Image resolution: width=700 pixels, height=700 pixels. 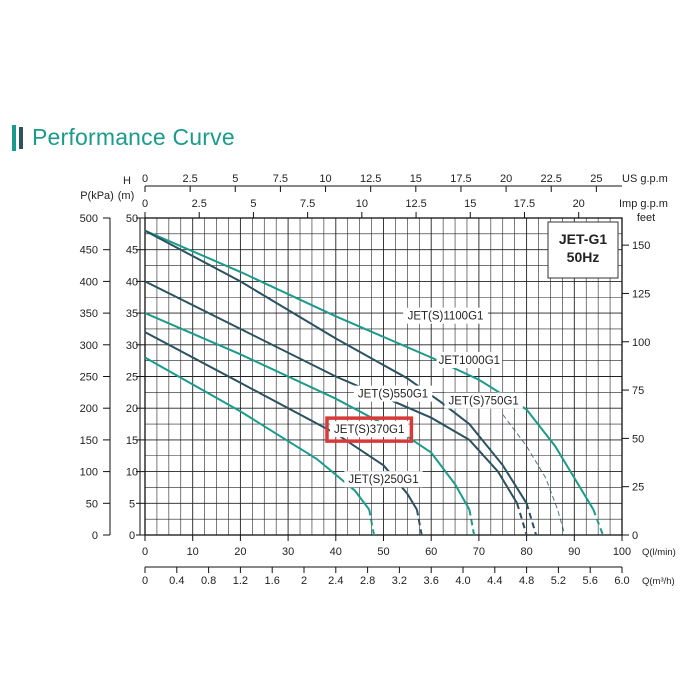 What do you see at coordinates (89, 251) in the screenshot?
I see `pressure-tick-label: 450` at bounding box center [89, 251].